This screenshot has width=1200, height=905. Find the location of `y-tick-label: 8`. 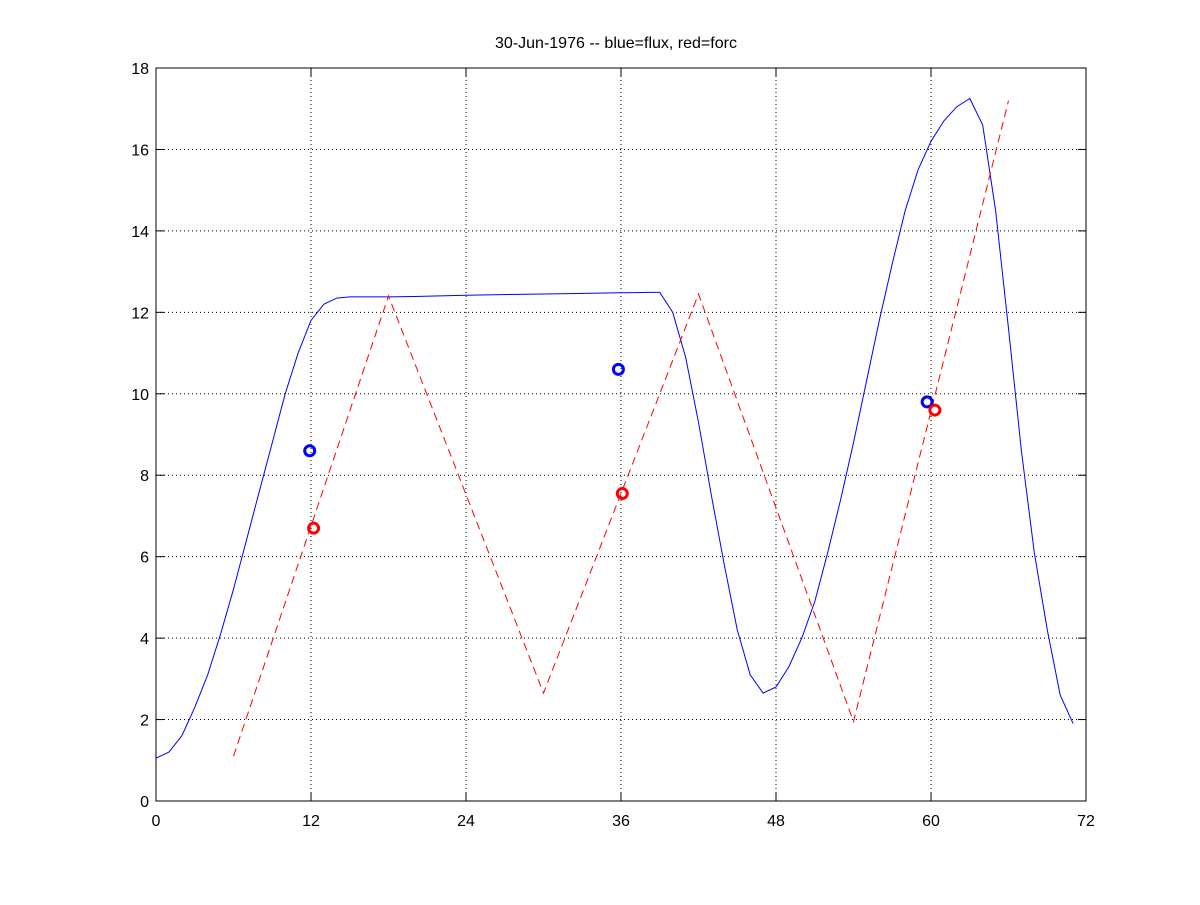

y-tick-label: 8 is located at coordinates (144, 476).